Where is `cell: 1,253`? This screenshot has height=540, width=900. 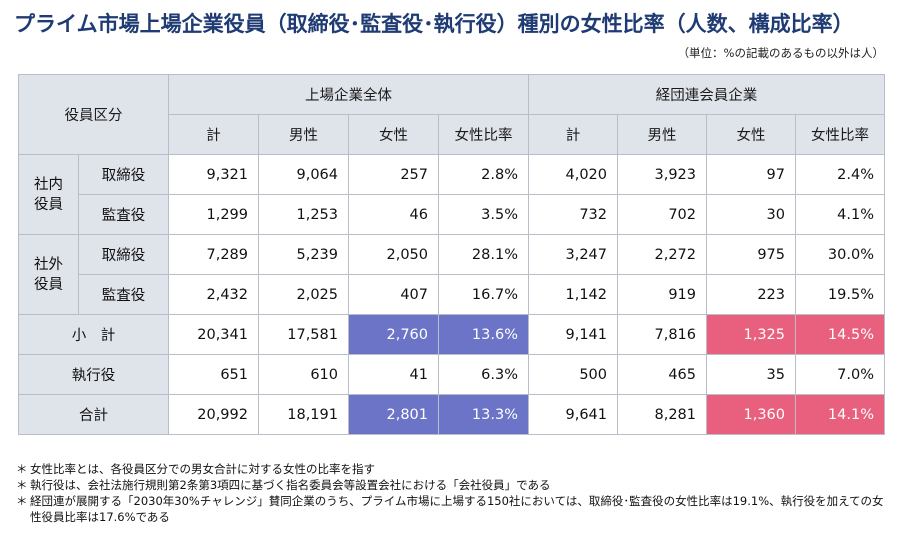 cell: 1,253 is located at coordinates (303, 214).